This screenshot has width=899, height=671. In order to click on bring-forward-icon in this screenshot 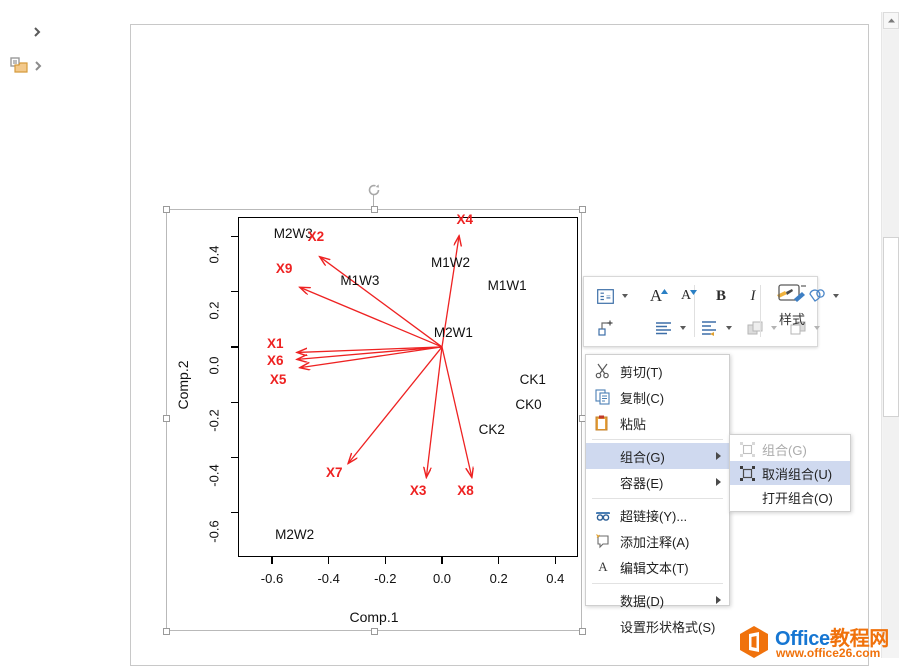, I will do `click(755, 328)`.